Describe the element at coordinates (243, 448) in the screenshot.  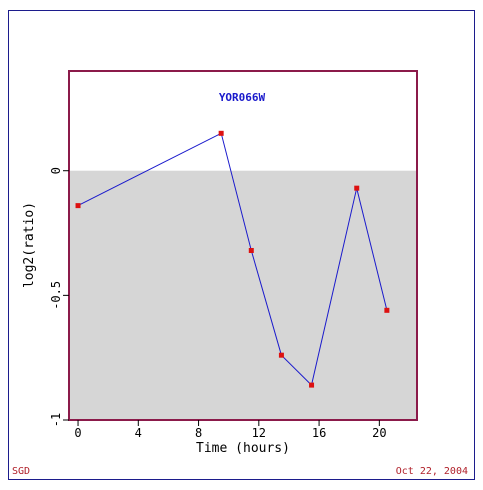
I see `x-axis-label: Time (hours)` at that location.